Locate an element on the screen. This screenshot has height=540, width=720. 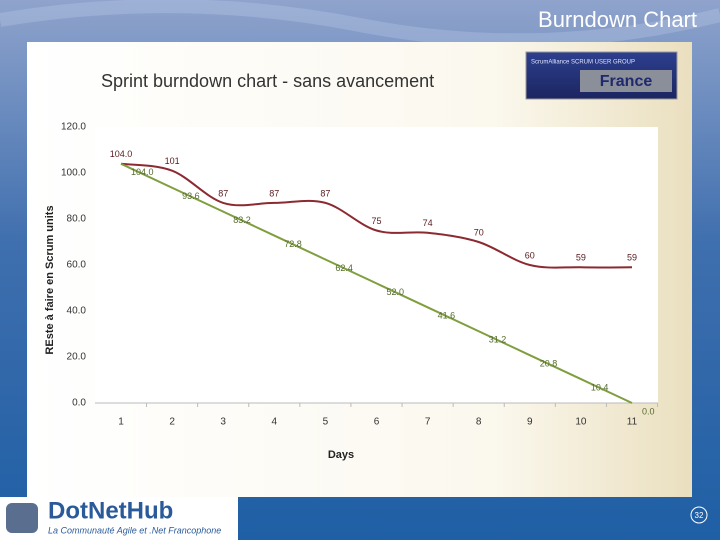
data-label: 52.0 is located at coordinates (396, 292).